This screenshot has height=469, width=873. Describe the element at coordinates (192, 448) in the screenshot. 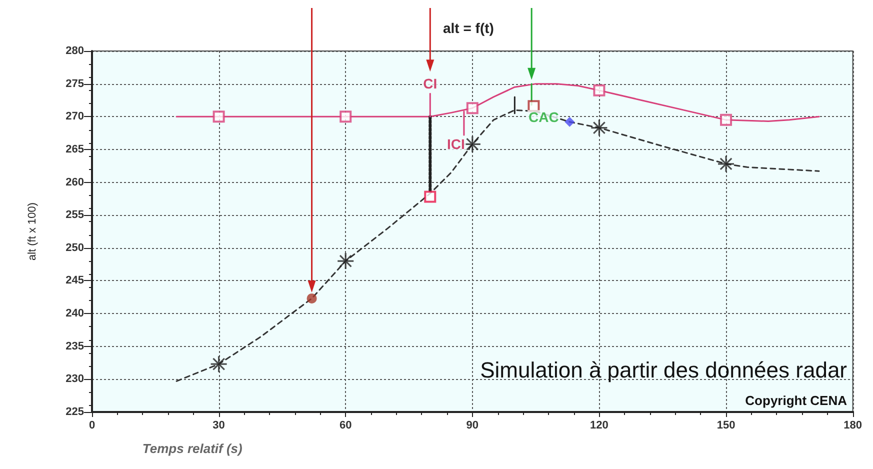

I see `x-axis-title: Temps relatif (s)` at that location.